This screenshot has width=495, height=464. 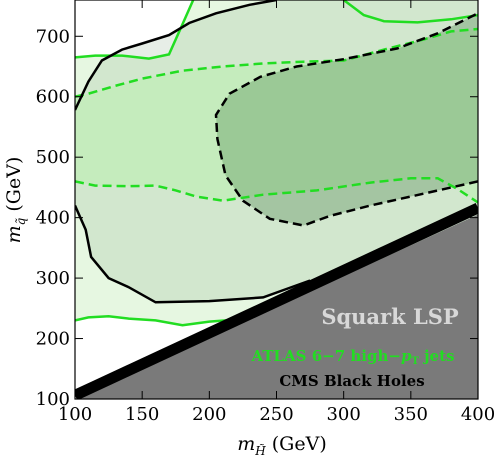 What do you see at coordinates (135, 30) in the screenshot?
I see `atlas-solid-contour-upper` at bounding box center [135, 30].